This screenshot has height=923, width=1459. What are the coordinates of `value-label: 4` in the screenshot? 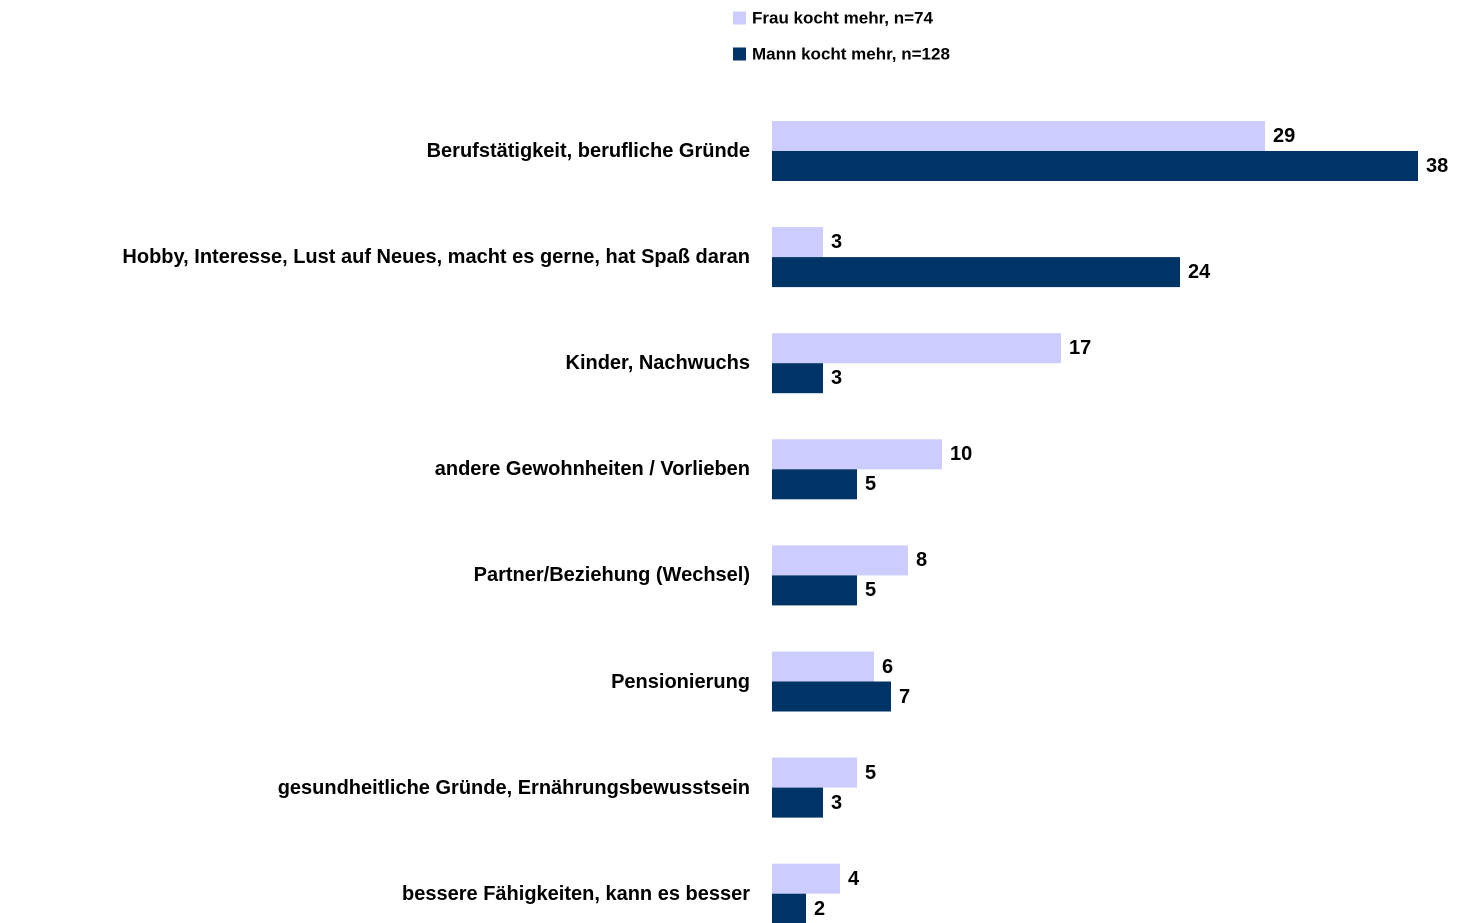 It's located at (854, 878).